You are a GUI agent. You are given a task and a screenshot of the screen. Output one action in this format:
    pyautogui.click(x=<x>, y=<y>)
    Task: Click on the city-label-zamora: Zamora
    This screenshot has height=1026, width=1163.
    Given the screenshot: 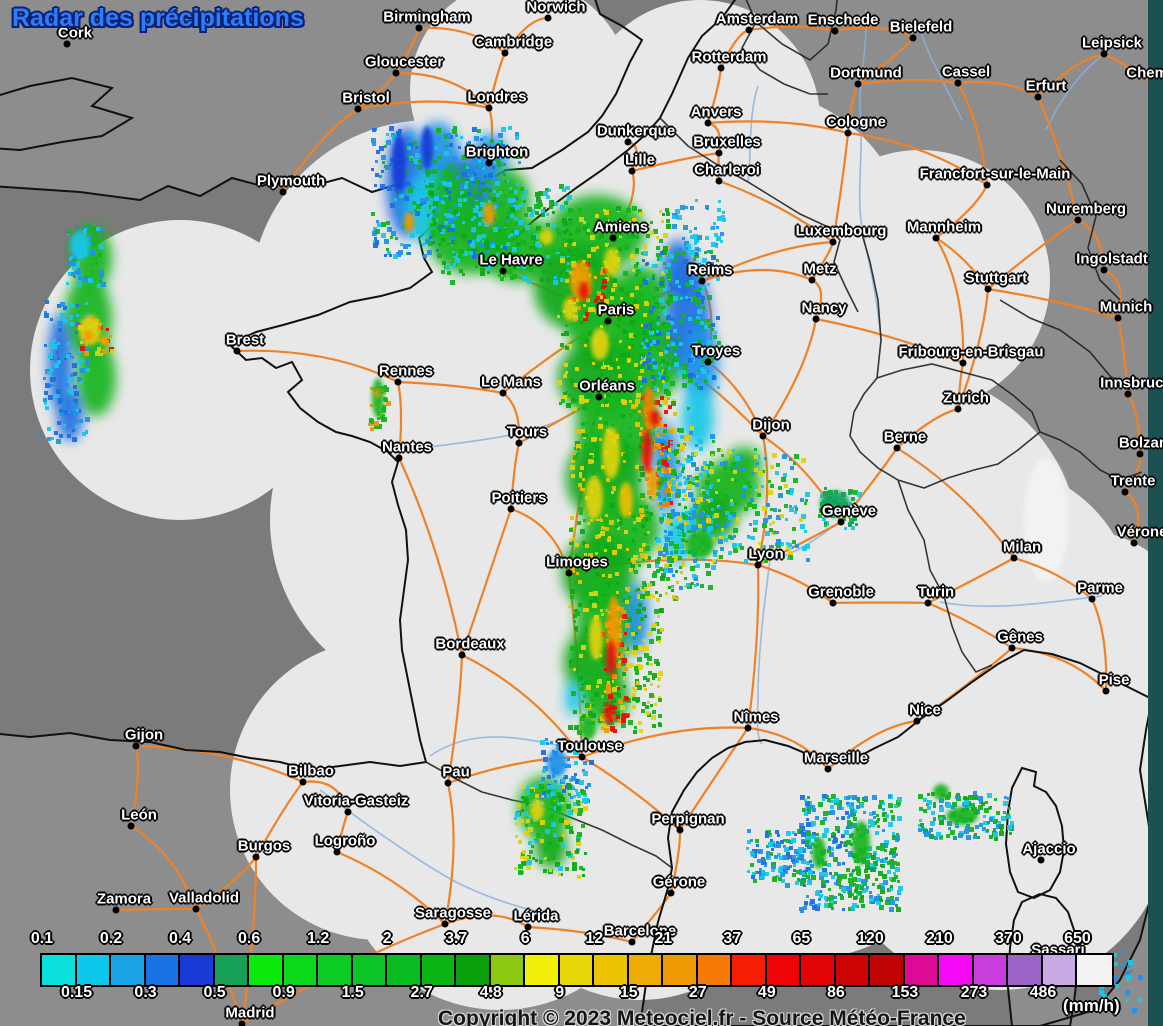 What is the action you would take?
    pyautogui.click(x=124, y=899)
    